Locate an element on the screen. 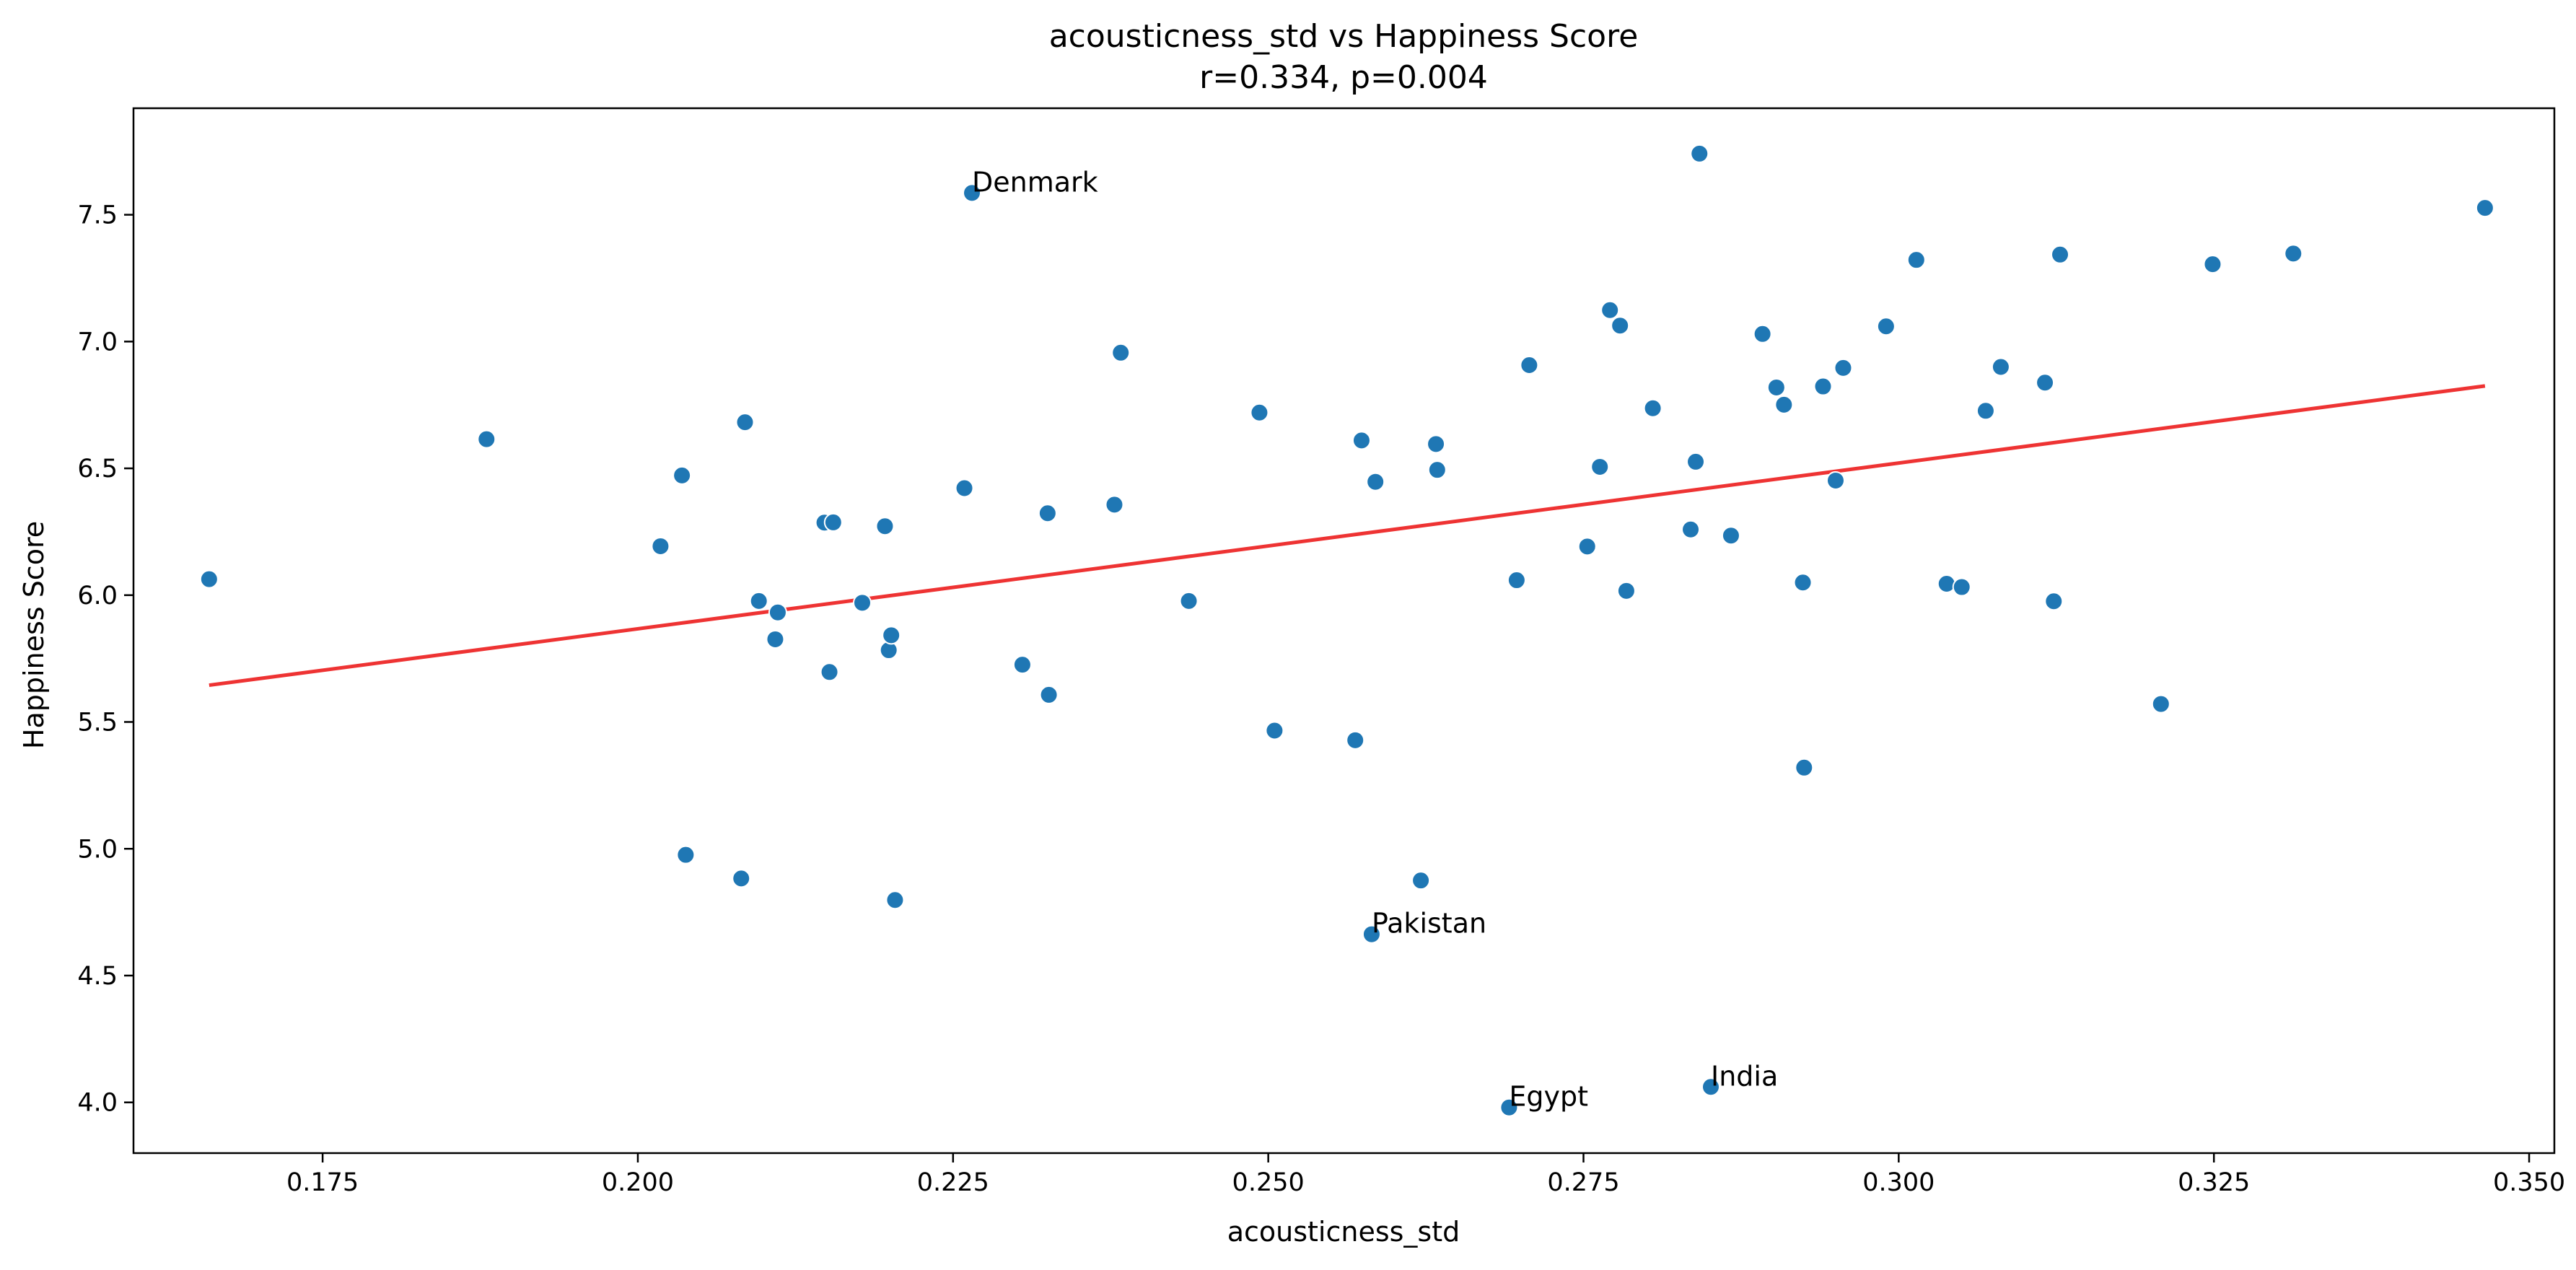 The width and height of the screenshot is (2576, 1270). x-axis-ticks: 0.175 0.200 0.225 0.250 0.275 0.300 0.325 0.350 is located at coordinates (1425, 1175).